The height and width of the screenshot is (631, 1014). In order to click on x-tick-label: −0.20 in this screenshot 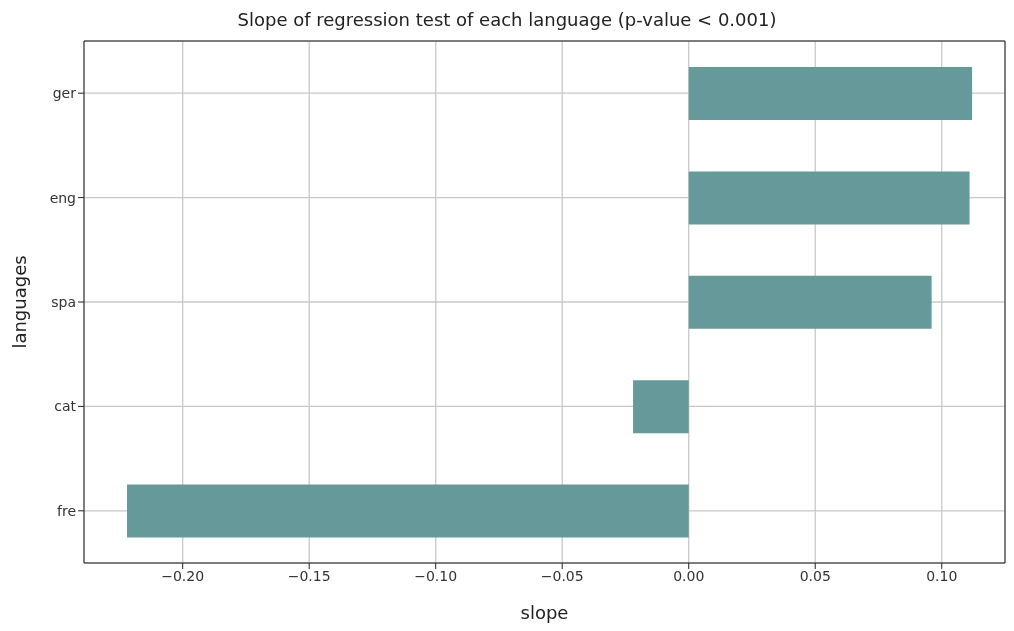, I will do `click(183, 575)`.